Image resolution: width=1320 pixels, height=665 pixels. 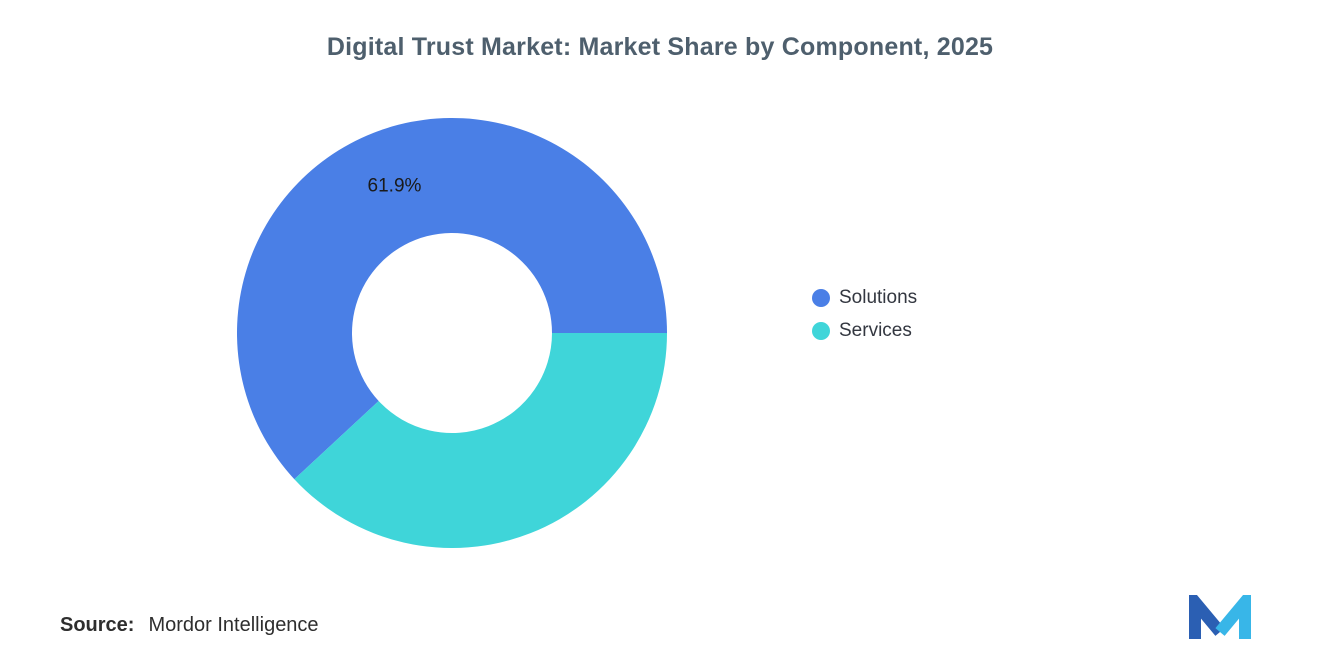 What do you see at coordinates (875, 330) in the screenshot?
I see `legend-label-services: Services` at bounding box center [875, 330].